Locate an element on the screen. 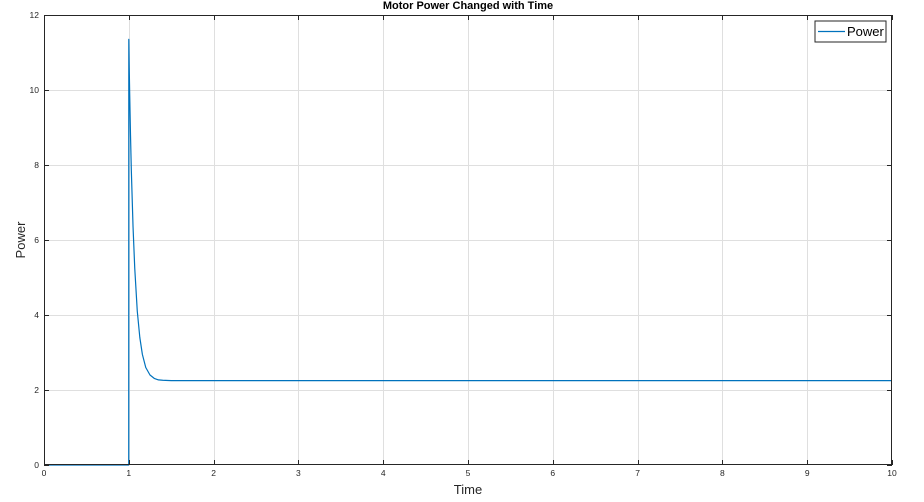  y-tick-labels: 0 2 4 6 8 10 12 is located at coordinates (35, 240).